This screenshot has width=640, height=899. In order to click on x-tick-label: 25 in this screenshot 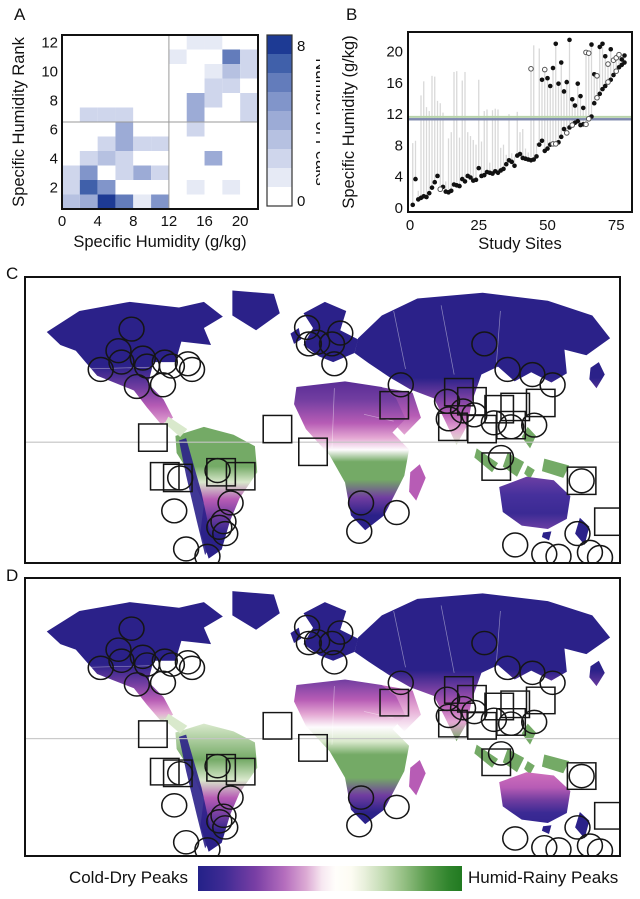, I will do `click(478, 225)`.